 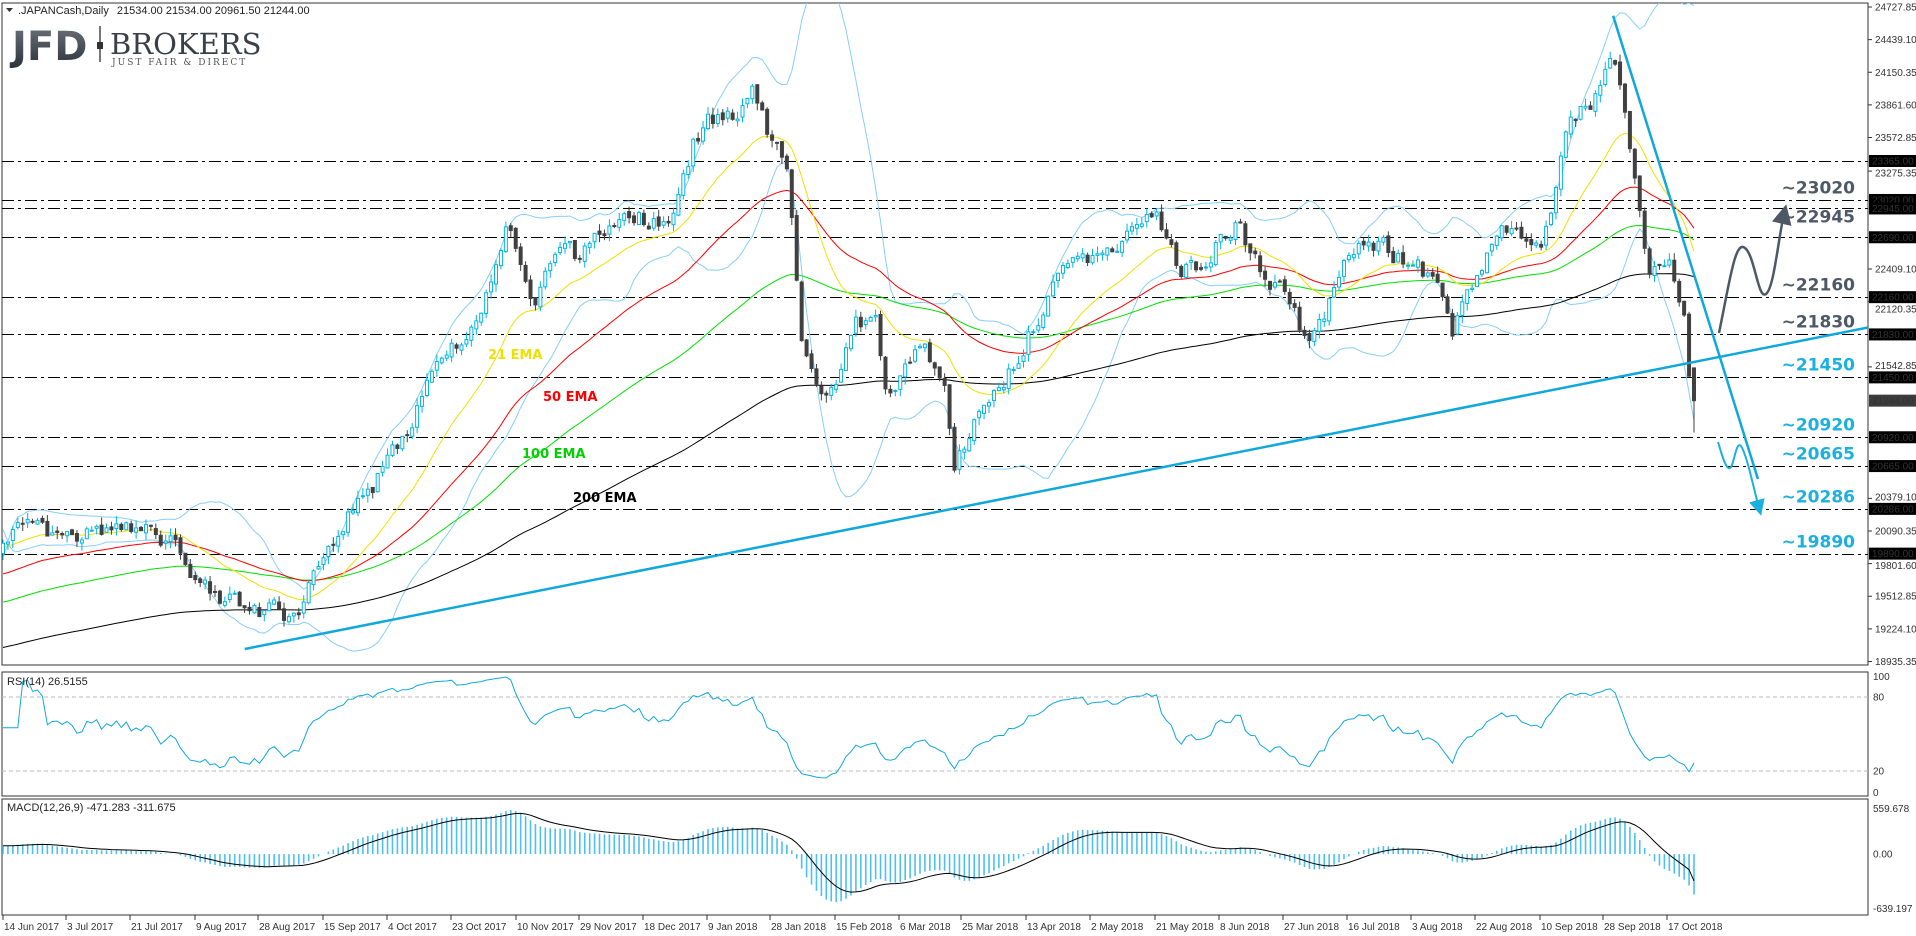 I want to click on ema200-label: 200 EMA, so click(x=605, y=498).